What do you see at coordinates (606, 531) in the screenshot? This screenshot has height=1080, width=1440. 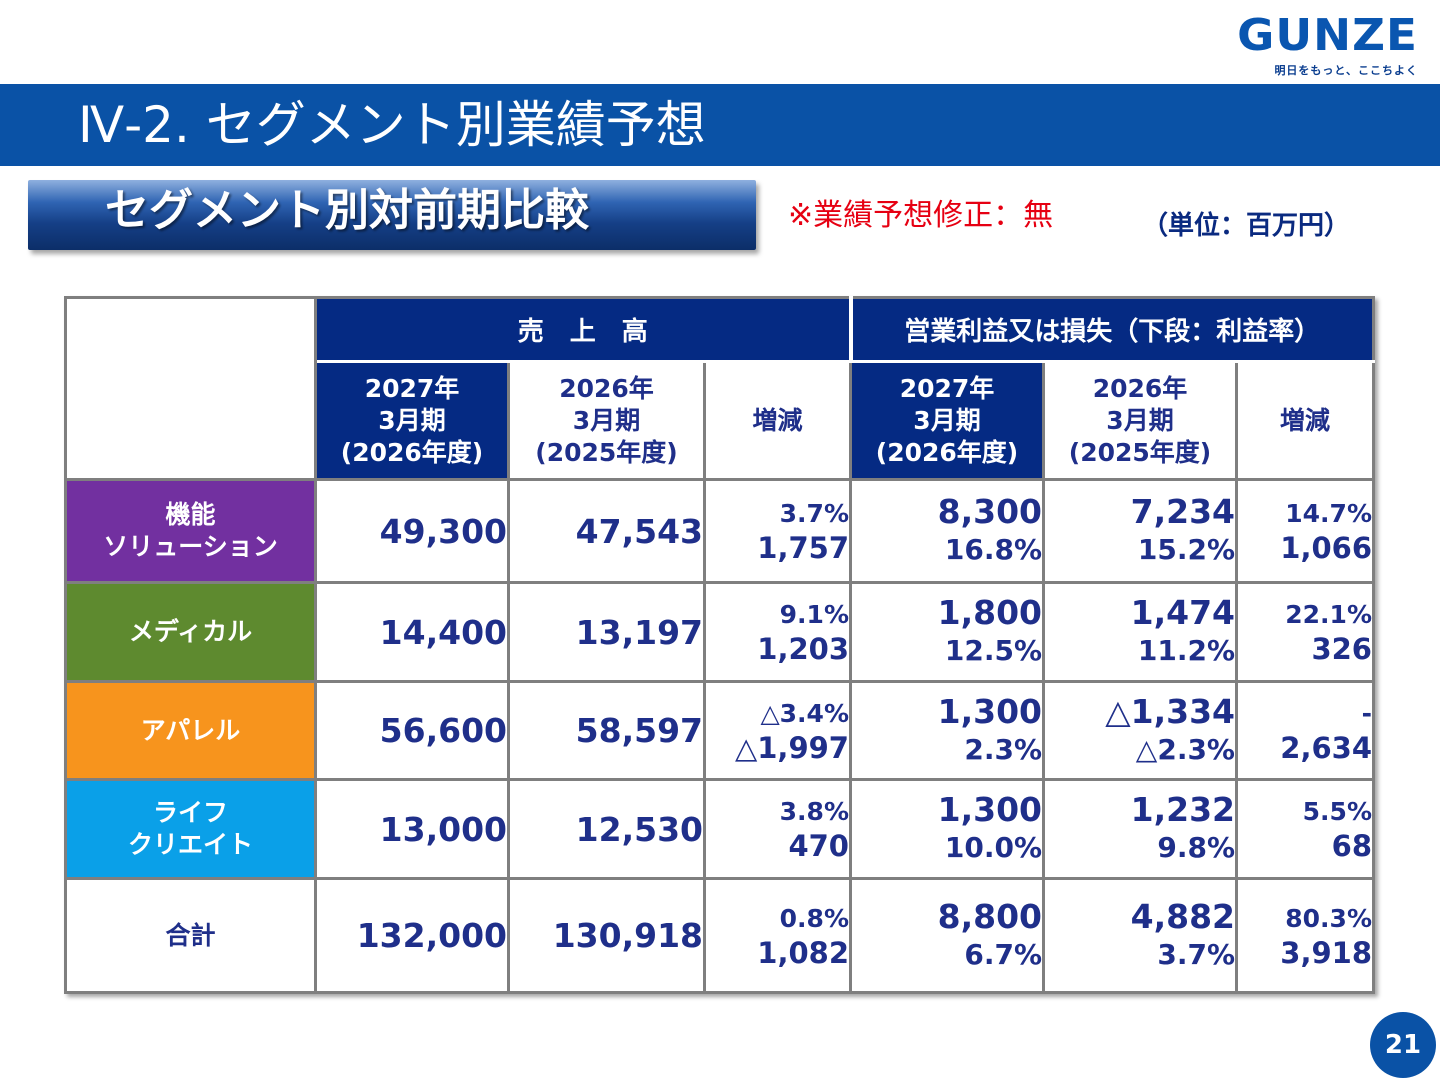 I see `sales-previous: 47,543` at bounding box center [606, 531].